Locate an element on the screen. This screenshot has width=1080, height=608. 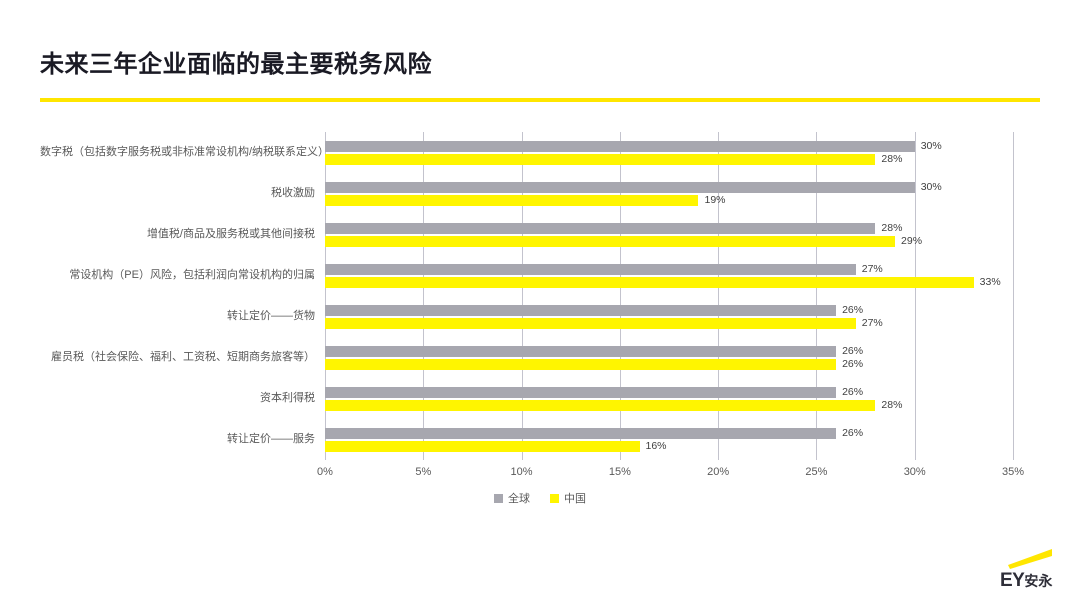
bar-track: 28% 29% is located at coordinates (669, 234).